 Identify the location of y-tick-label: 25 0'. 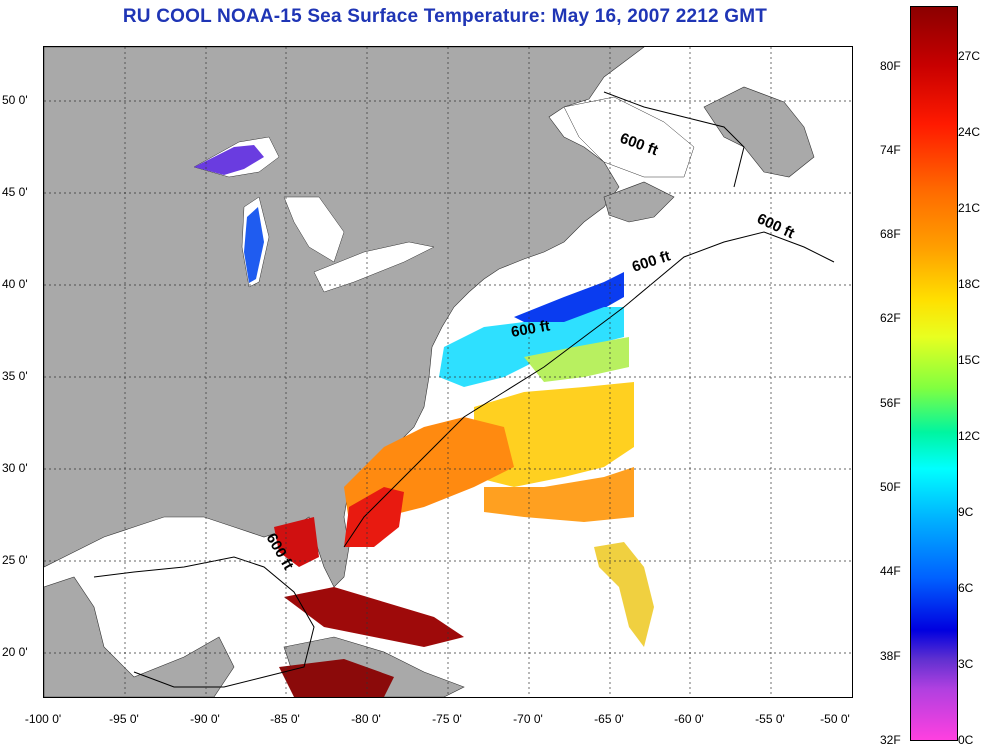
(15, 560).